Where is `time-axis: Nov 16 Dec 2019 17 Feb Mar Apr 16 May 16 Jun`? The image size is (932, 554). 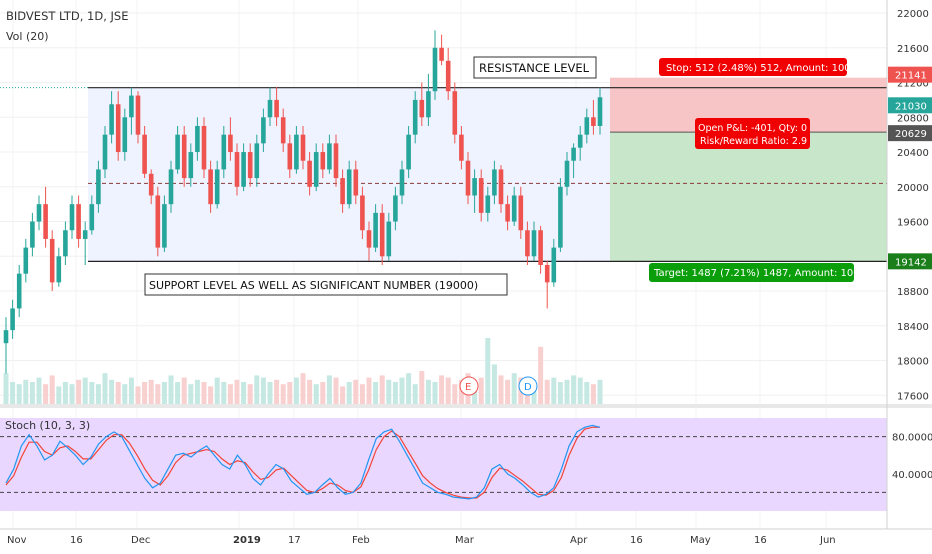 time-axis: Nov 16 Dec 2019 17 Feb Mar Apr 16 May 16 Jun is located at coordinates (421, 540).